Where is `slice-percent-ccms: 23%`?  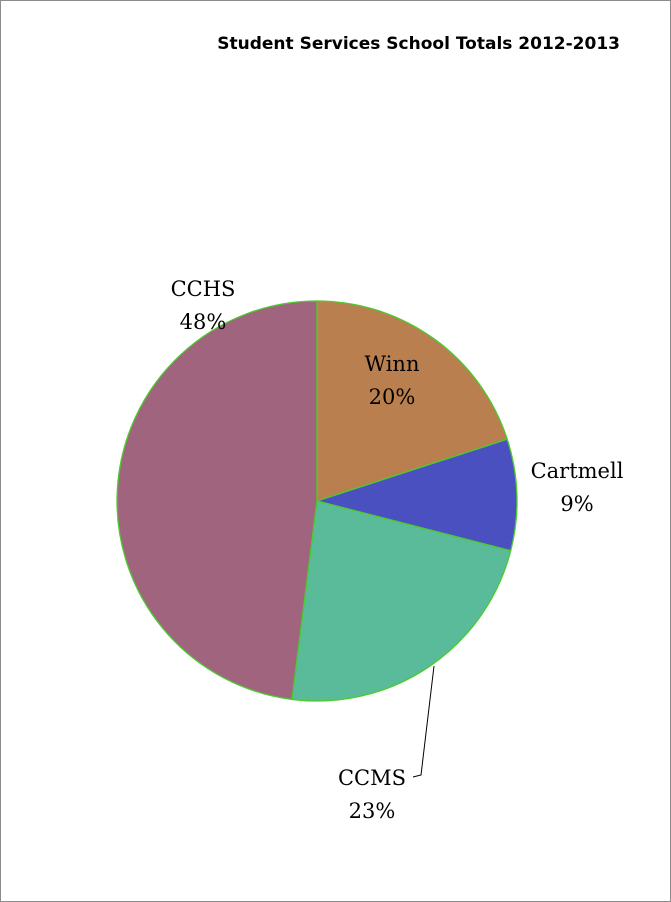
slice-percent-ccms: 23% is located at coordinates (372, 811).